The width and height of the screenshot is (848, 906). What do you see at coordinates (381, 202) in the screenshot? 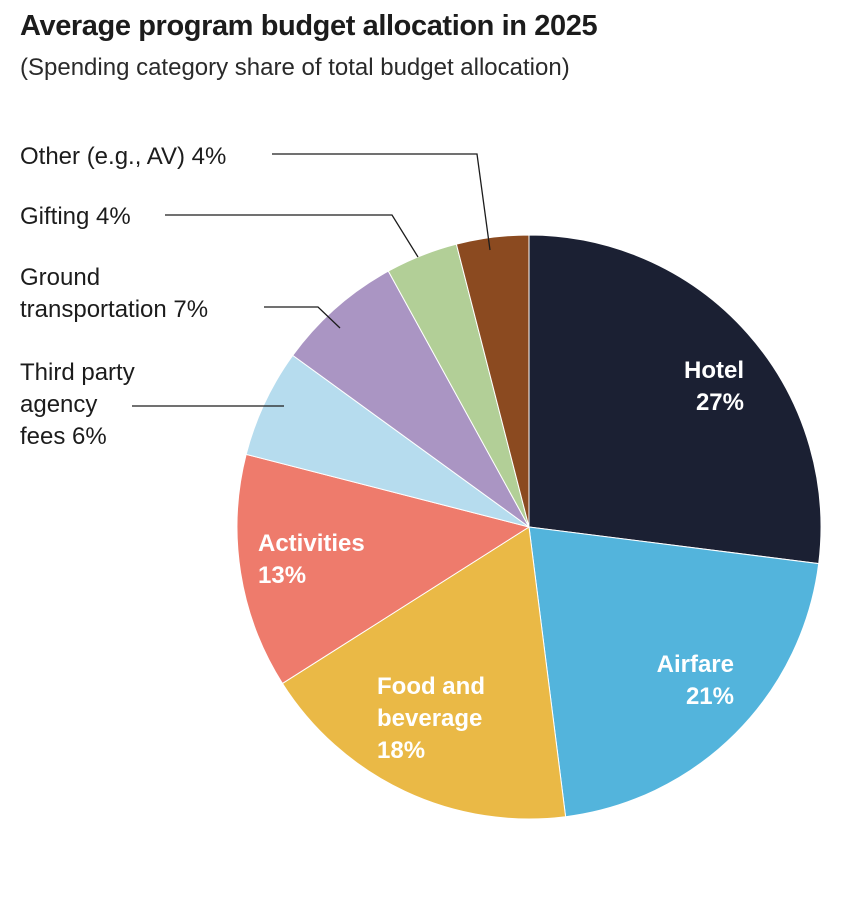
I see `leader-line-other` at bounding box center [381, 202].